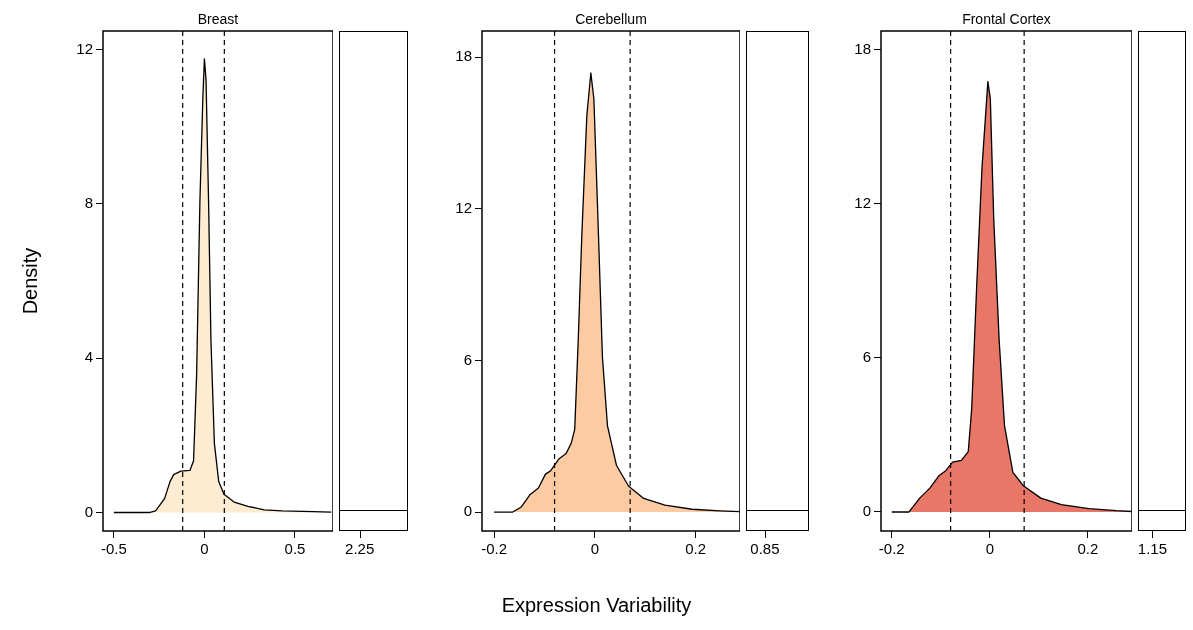  Describe the element at coordinates (765, 548) in the screenshot. I see `text: 0.85` at that location.